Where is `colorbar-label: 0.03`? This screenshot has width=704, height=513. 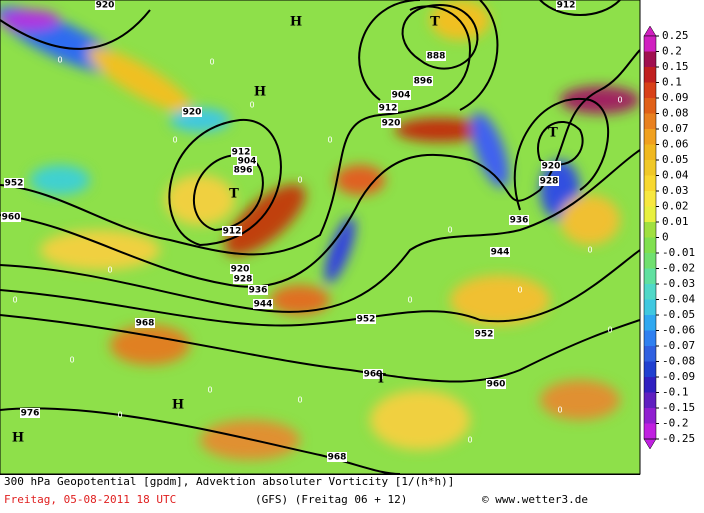
colorbar-label: 0.03 is located at coordinates (675, 190).